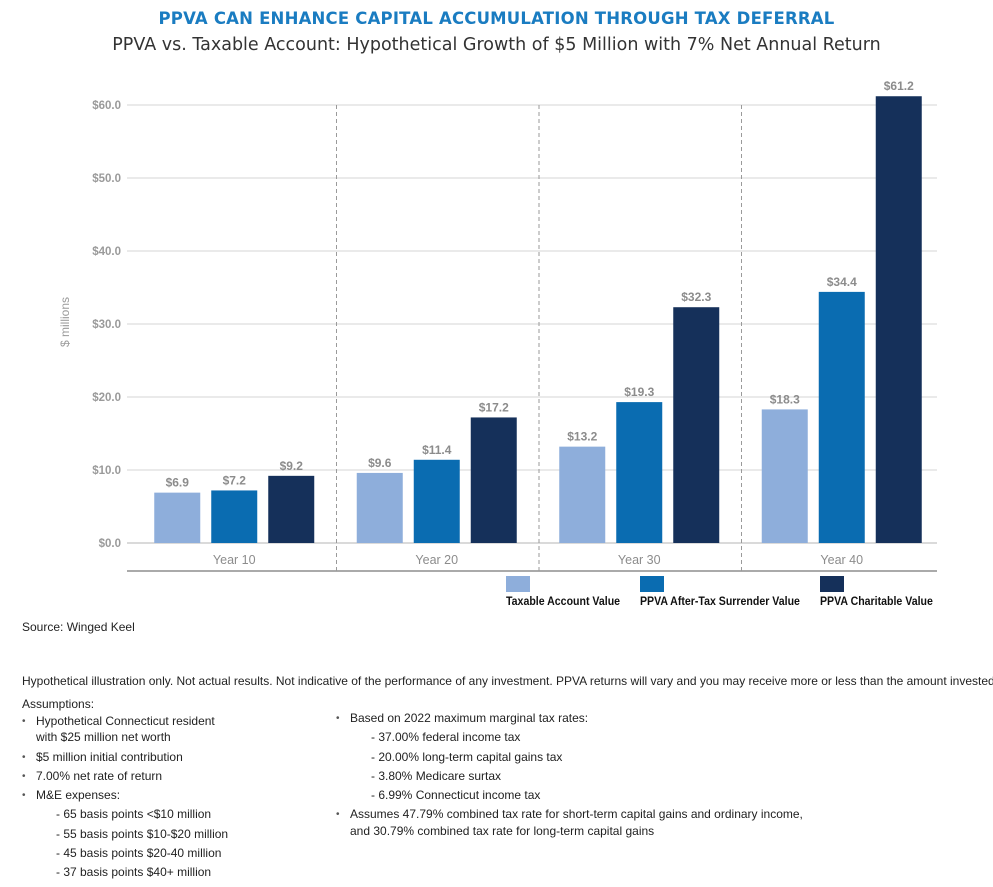  Describe the element at coordinates (106, 106) in the screenshot. I see `y-tick-label: $60.0` at that location.